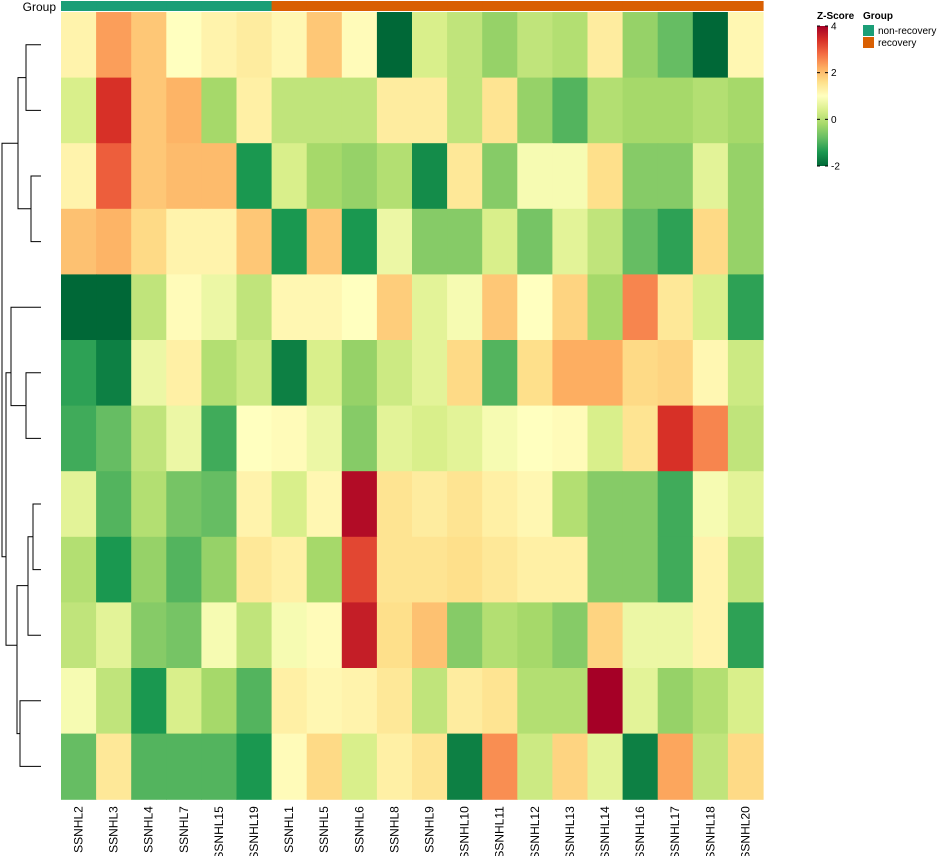 Image resolution: width=941 pixels, height=856 pixels. Describe the element at coordinates (745, 831) in the screenshot. I see `column-label: SSNHL20` at that location.